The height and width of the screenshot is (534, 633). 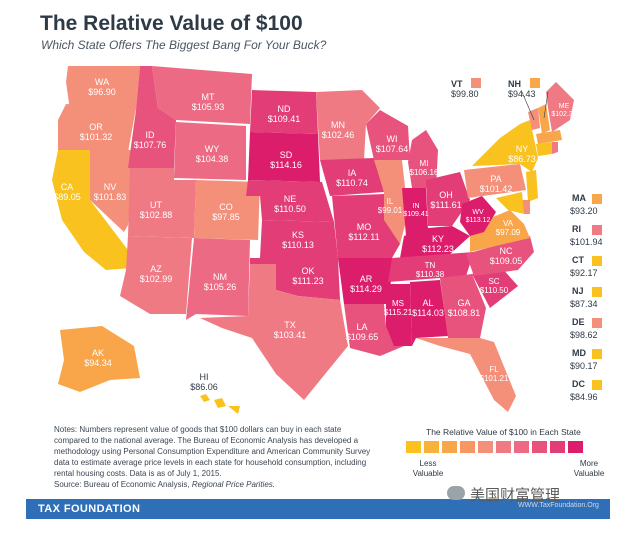 What do you see at coordinates (532, 186) in the screenshot?
I see `state-NJ` at bounding box center [532, 186].